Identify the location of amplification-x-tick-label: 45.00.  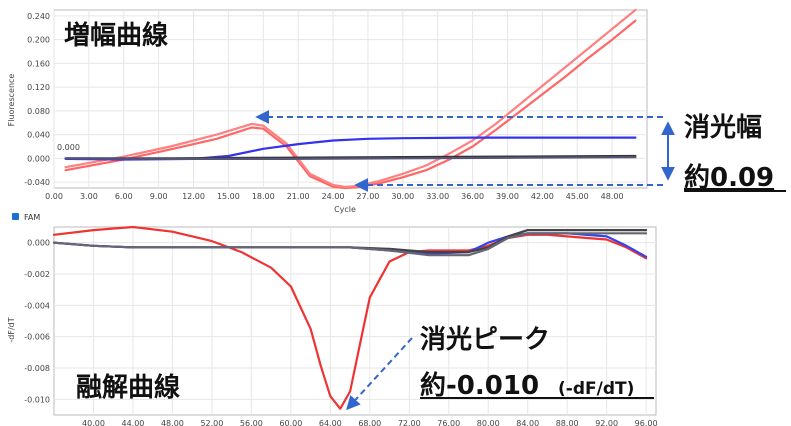
(577, 196).